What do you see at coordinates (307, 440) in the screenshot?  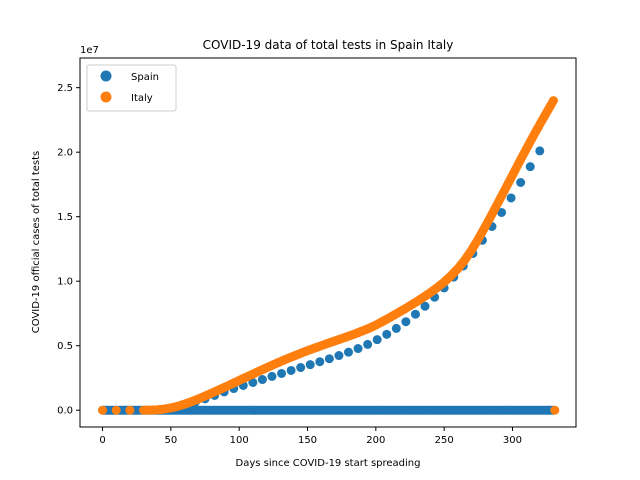 I see `x-tick-label: 150` at bounding box center [307, 440].